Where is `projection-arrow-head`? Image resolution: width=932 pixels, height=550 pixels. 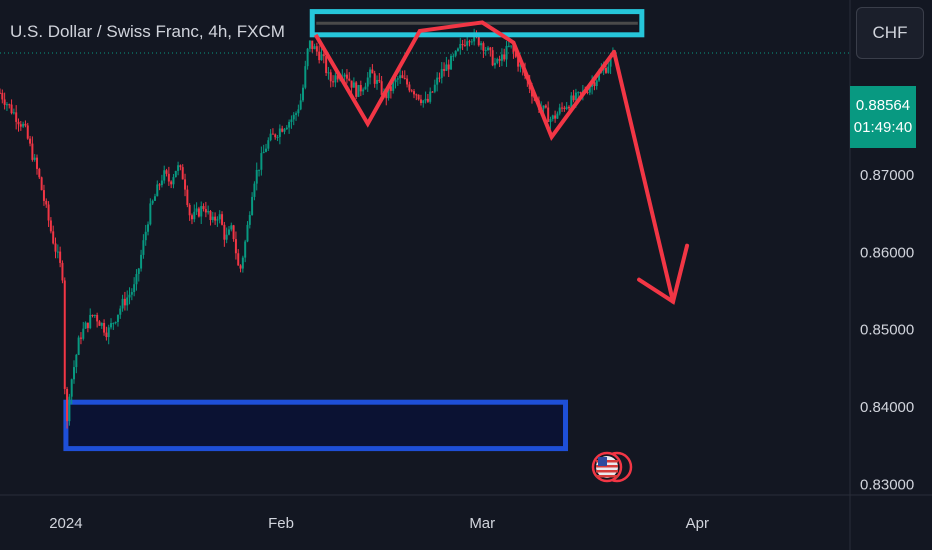 projection-arrow-head is located at coordinates (663, 274).